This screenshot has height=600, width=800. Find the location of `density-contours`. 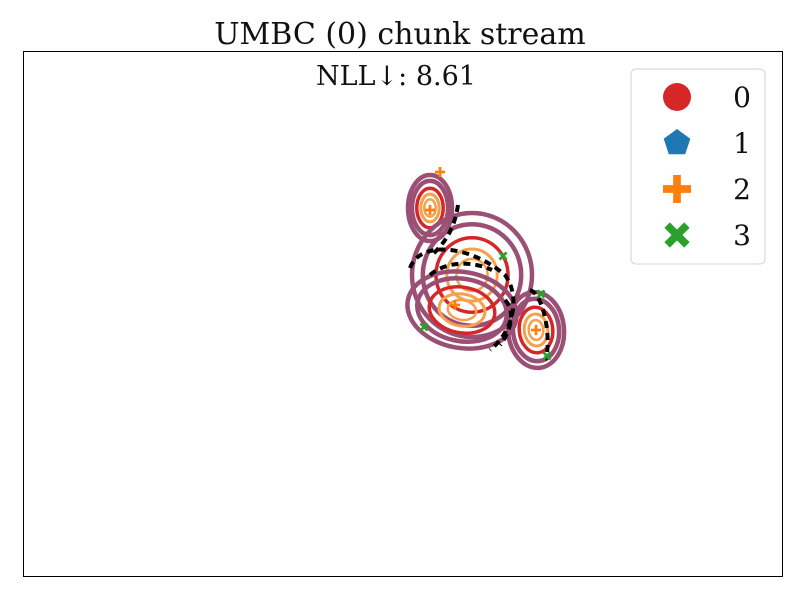

density-contours is located at coordinates (486, 271).